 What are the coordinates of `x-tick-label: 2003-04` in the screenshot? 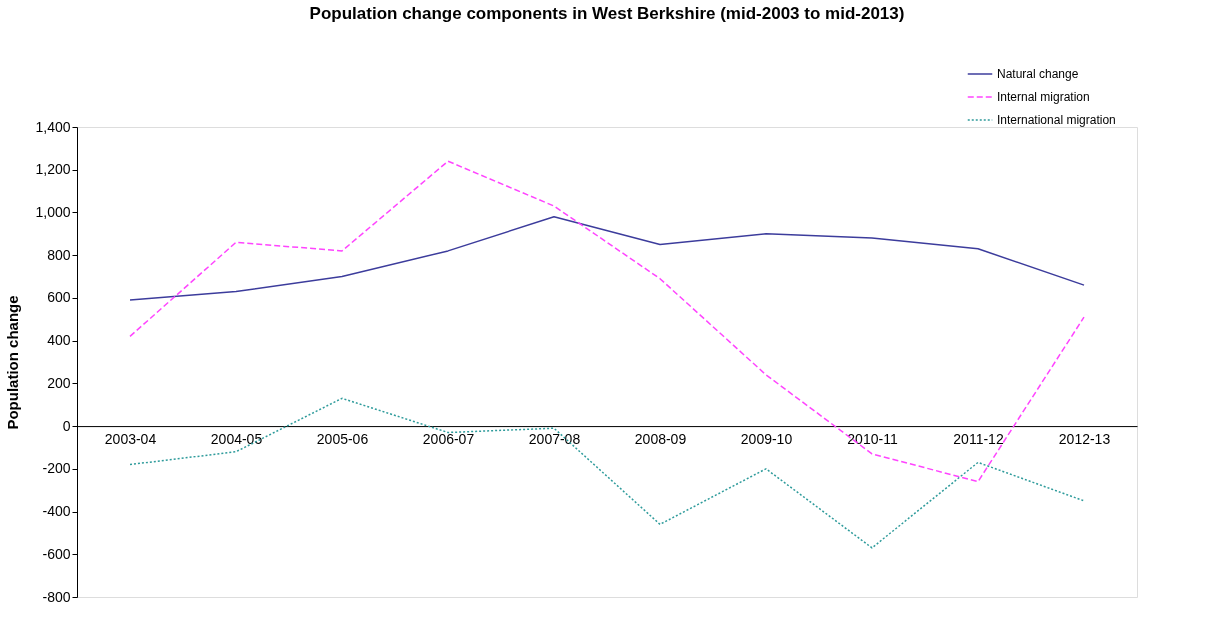 It's located at (130, 438).